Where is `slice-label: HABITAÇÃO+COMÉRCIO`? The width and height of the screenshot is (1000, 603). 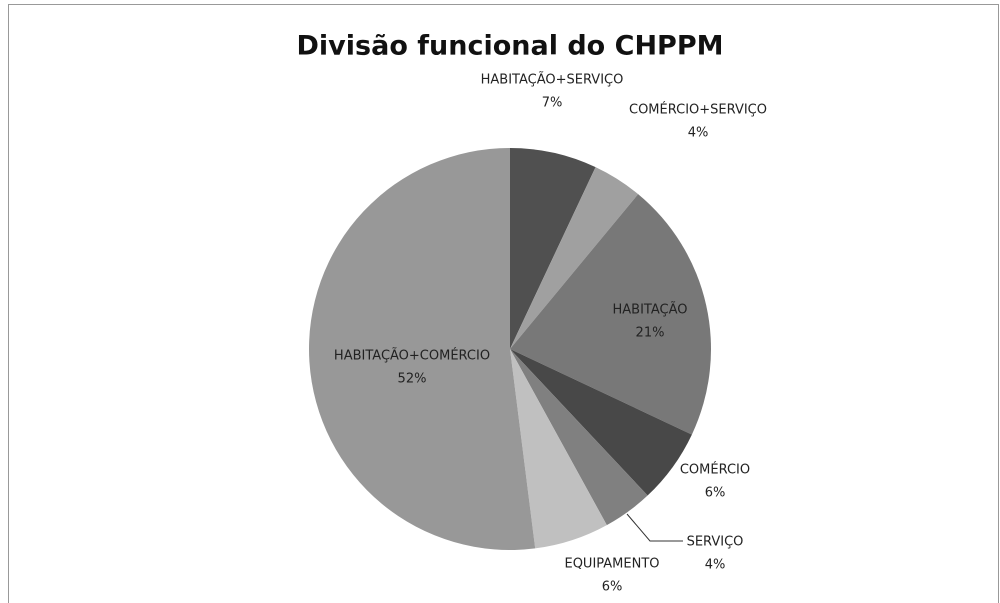 slice-label: HABITAÇÃO+COMÉRCIO is located at coordinates (412, 356).